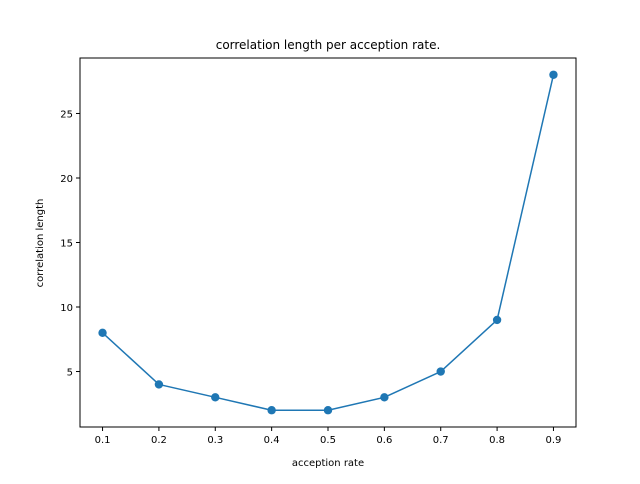  What do you see at coordinates (384, 440) in the screenshot?
I see `x-tick-label: 0.6` at bounding box center [384, 440].